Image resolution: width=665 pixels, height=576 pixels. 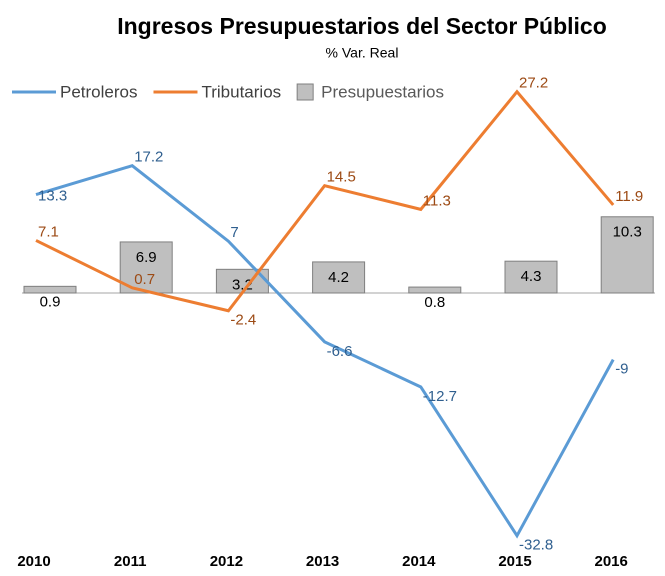 I want to click on x-tick-label: 2013, so click(x=322, y=561).